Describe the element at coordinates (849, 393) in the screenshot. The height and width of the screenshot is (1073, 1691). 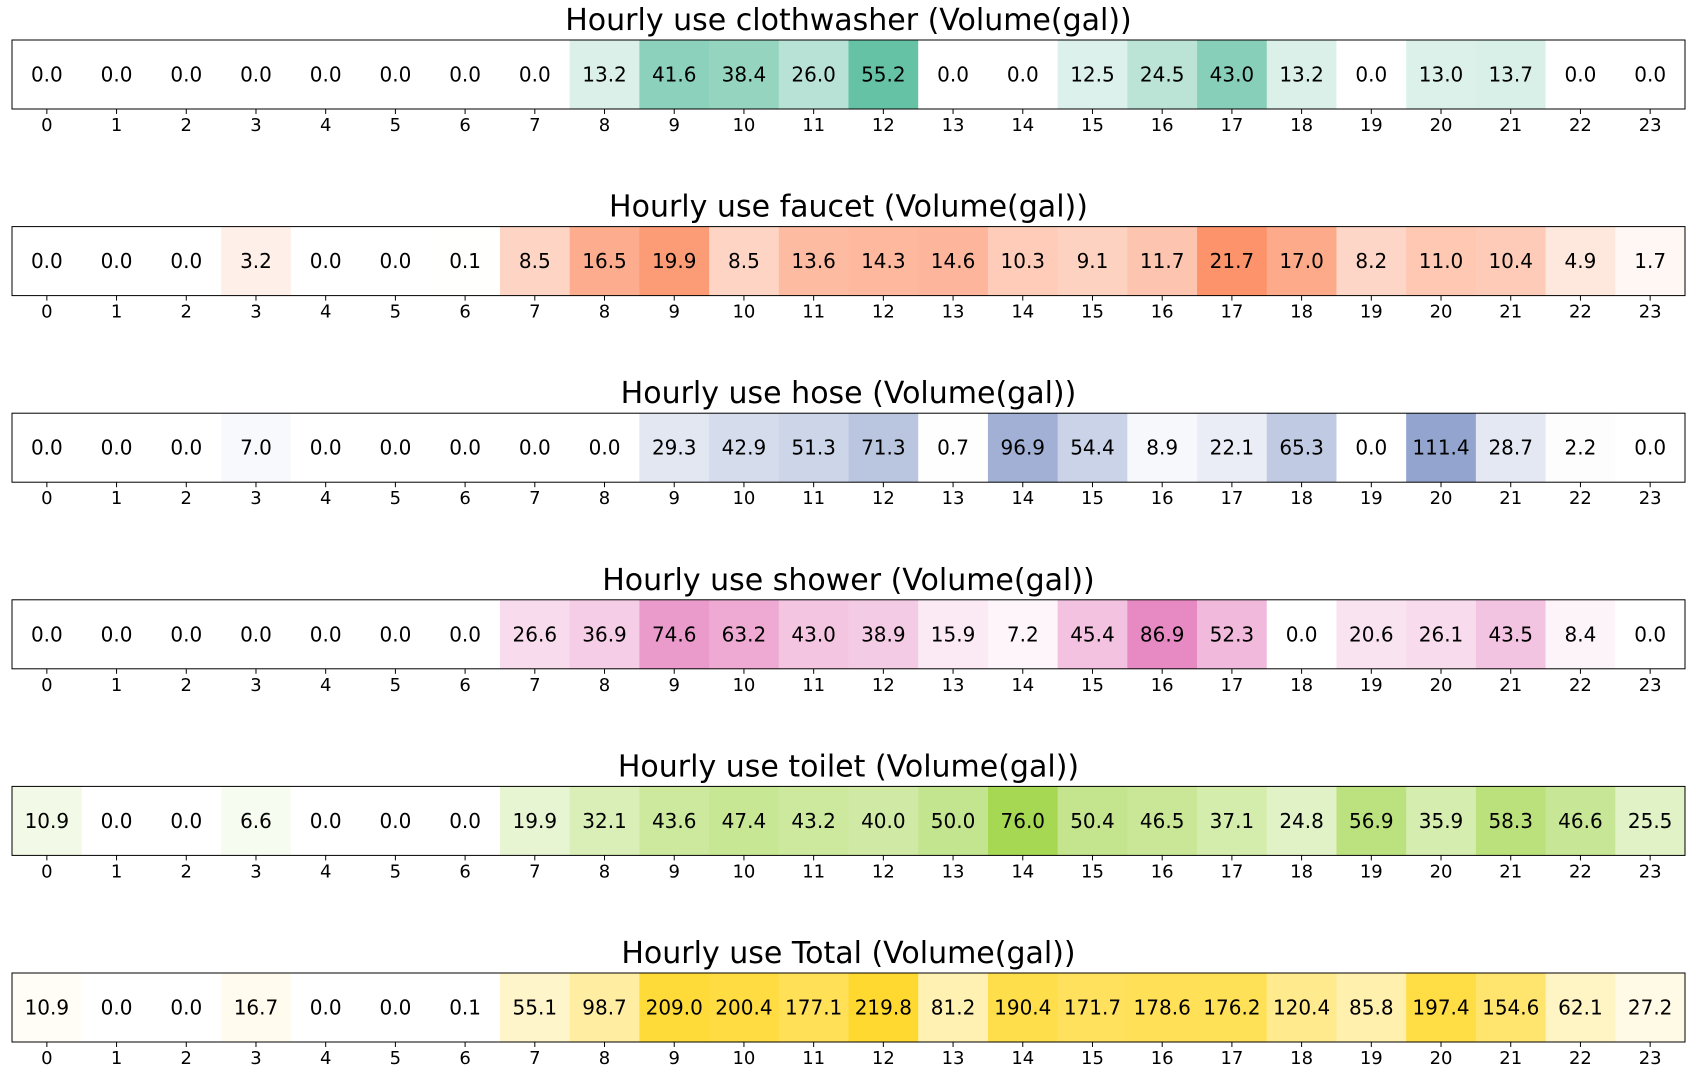
I see `panel-title: Hourly use hose (Volume(gal))` at that location.